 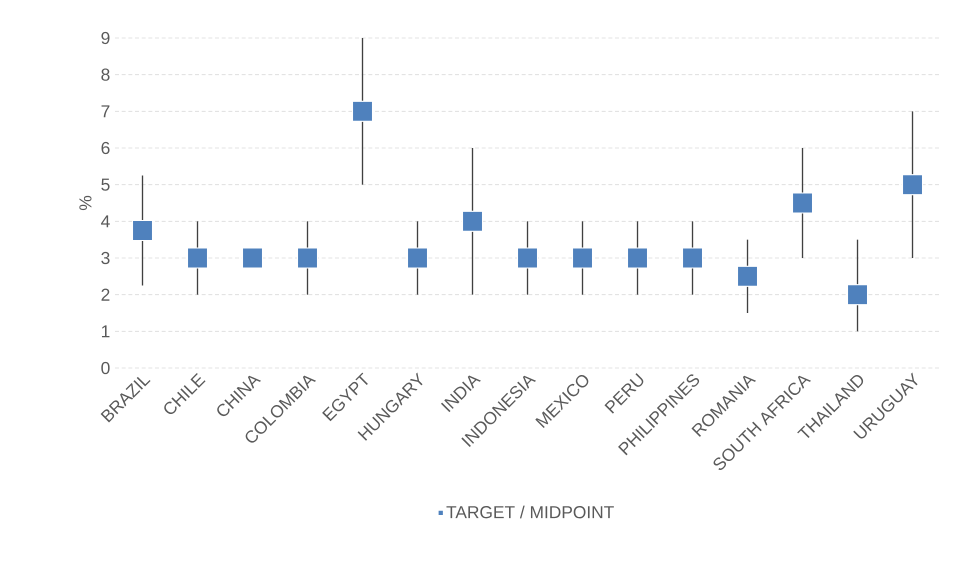 I want to click on legend-label: TARGET / MIDPOINT, so click(x=530, y=512).